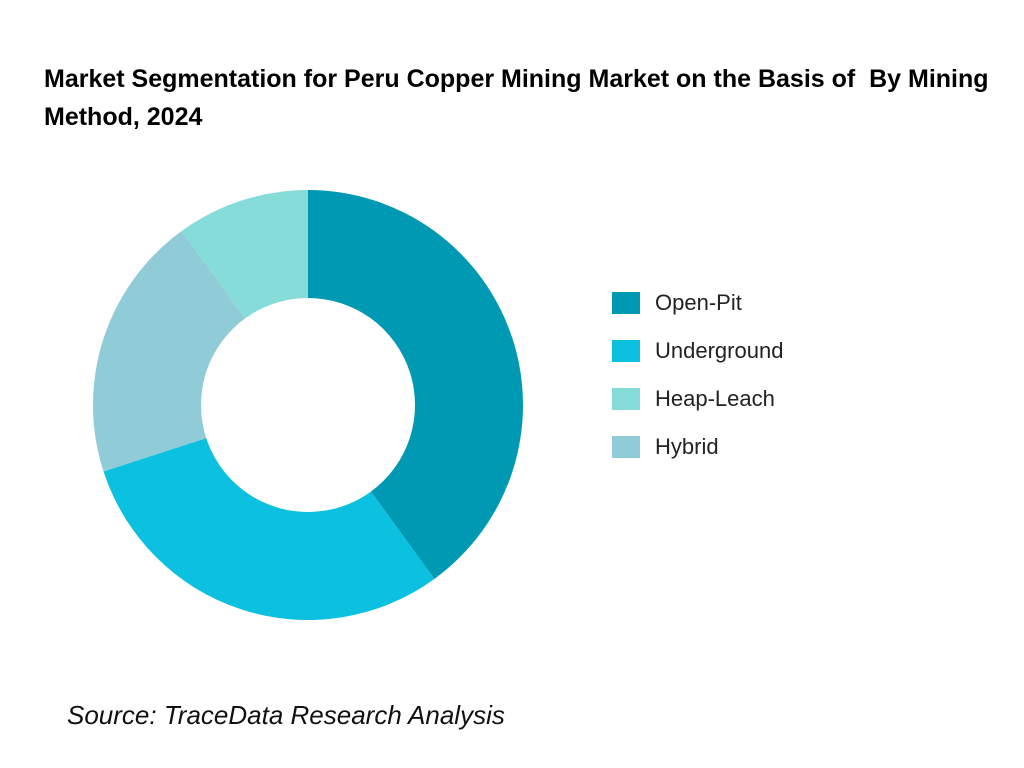  What do you see at coordinates (626, 447) in the screenshot?
I see `legend-swatch-hybrid` at bounding box center [626, 447].